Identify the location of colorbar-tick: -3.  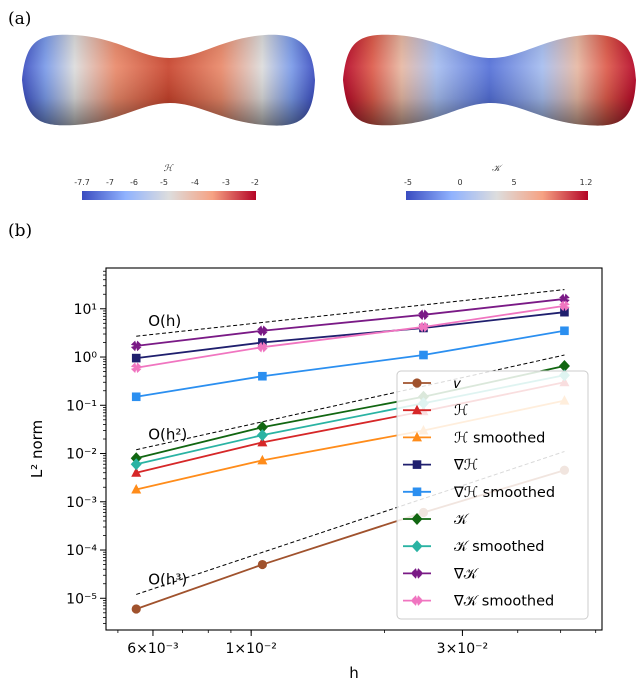
(226, 182).